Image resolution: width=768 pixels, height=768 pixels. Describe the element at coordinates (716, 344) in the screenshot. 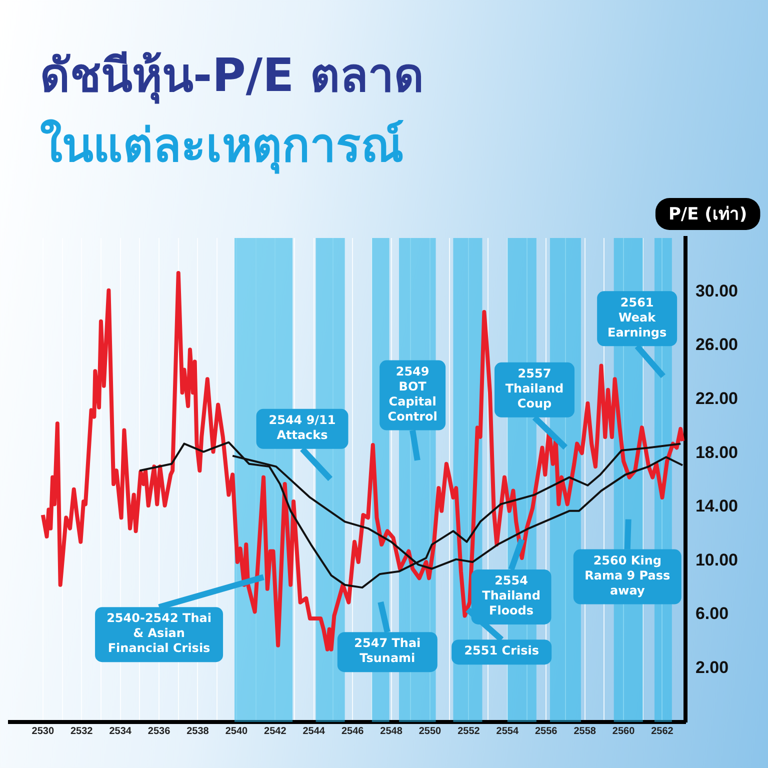

I see `y-tick-label: 26.00` at that location.